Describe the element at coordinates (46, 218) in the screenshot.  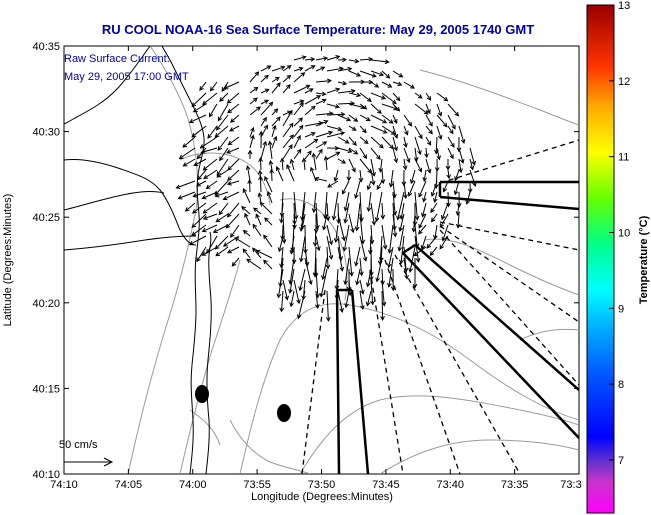
I see `y-tick-label: 40:25` at that location.